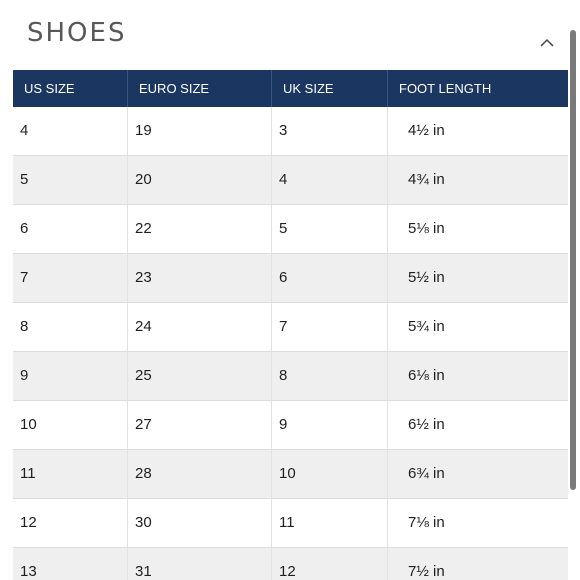 This screenshot has height=580, width=580. Describe the element at coordinates (70, 131) in the screenshot. I see `us-size-cell: 4` at that location.